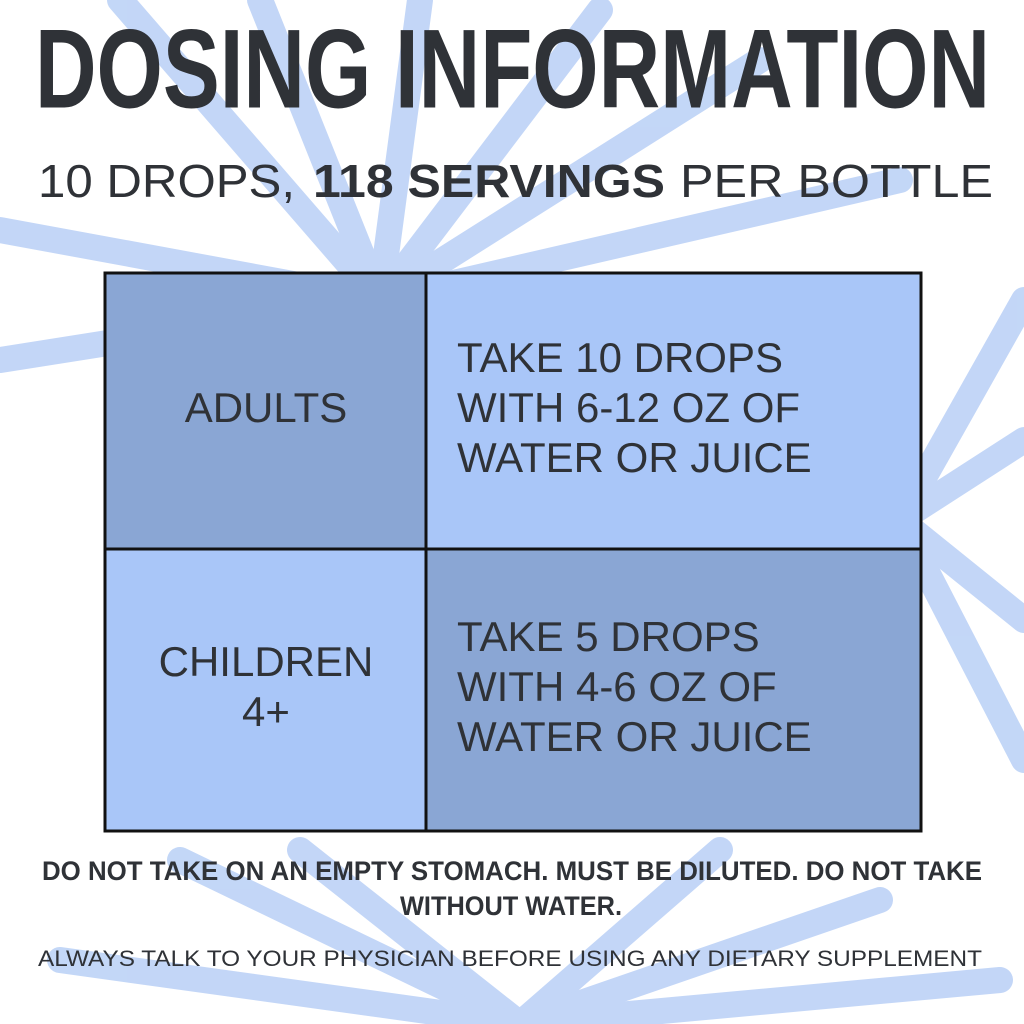 This screenshot has width=1024, height=1024. What do you see at coordinates (617, 686) in the screenshot?
I see `dose-instruction: WITH 4-6 OZ OF` at bounding box center [617, 686].